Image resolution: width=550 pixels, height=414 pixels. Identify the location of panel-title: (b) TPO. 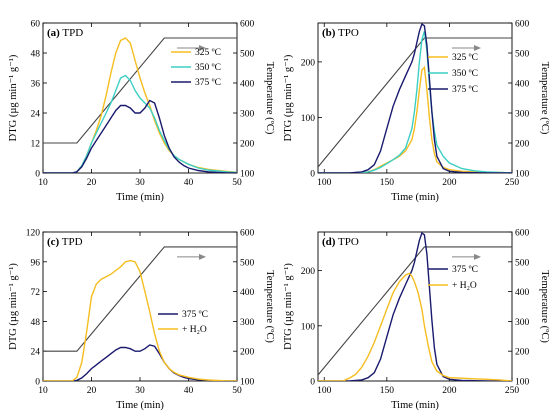
(340, 33).